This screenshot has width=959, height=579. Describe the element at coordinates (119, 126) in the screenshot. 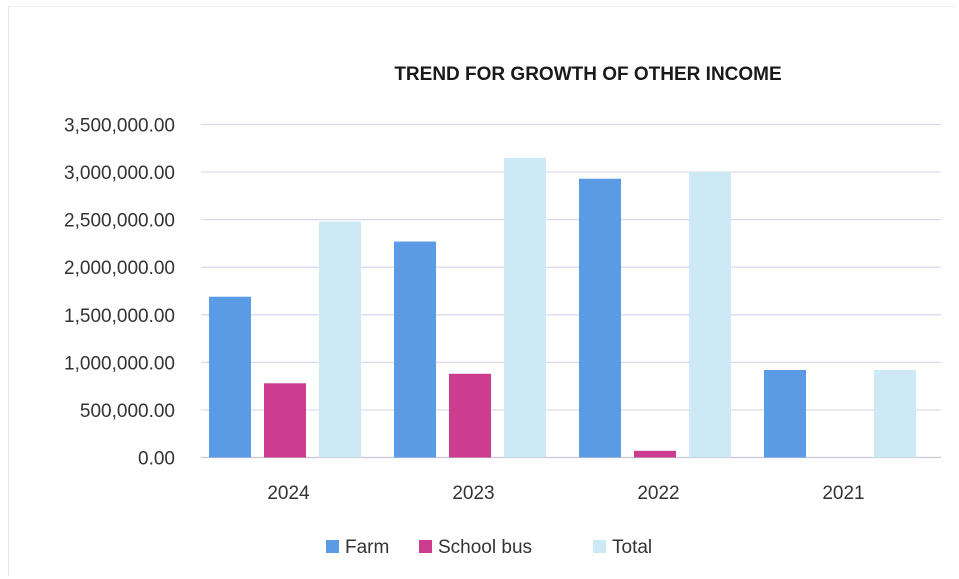

I see `y-tick-label: 3,500,000.00` at that location.